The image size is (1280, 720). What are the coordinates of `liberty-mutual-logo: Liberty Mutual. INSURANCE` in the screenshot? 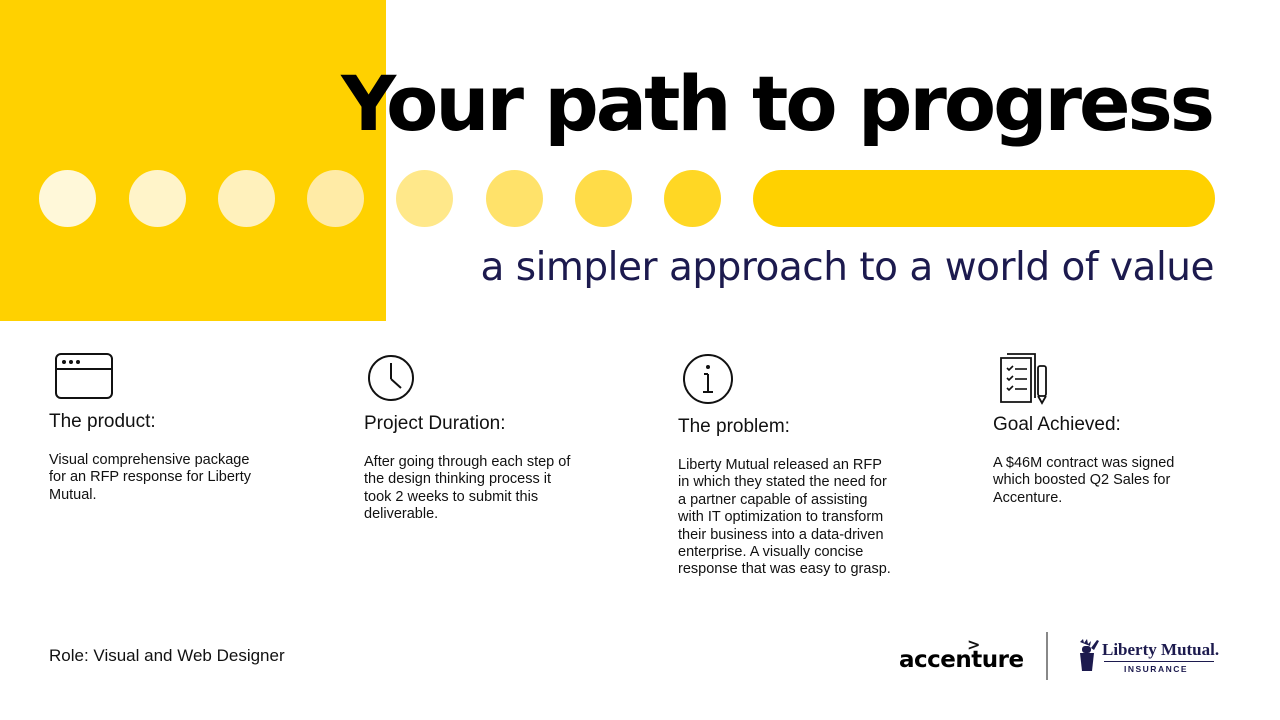 It's located at (1147, 658).